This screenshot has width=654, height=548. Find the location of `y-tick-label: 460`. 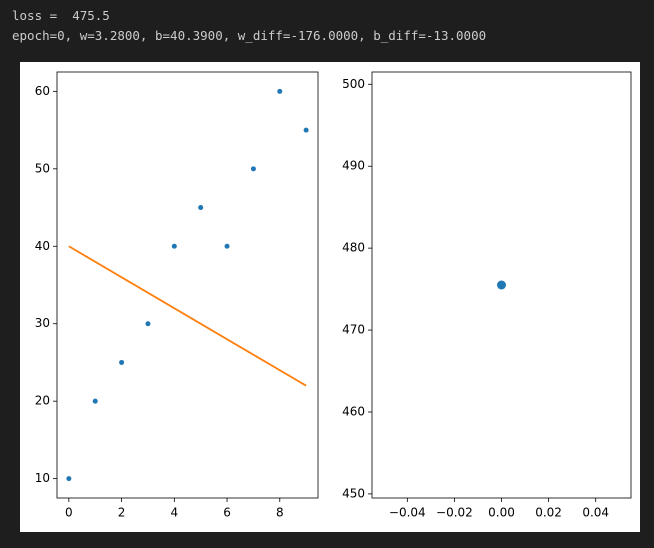

y-tick-label: 460 is located at coordinates (353, 411).